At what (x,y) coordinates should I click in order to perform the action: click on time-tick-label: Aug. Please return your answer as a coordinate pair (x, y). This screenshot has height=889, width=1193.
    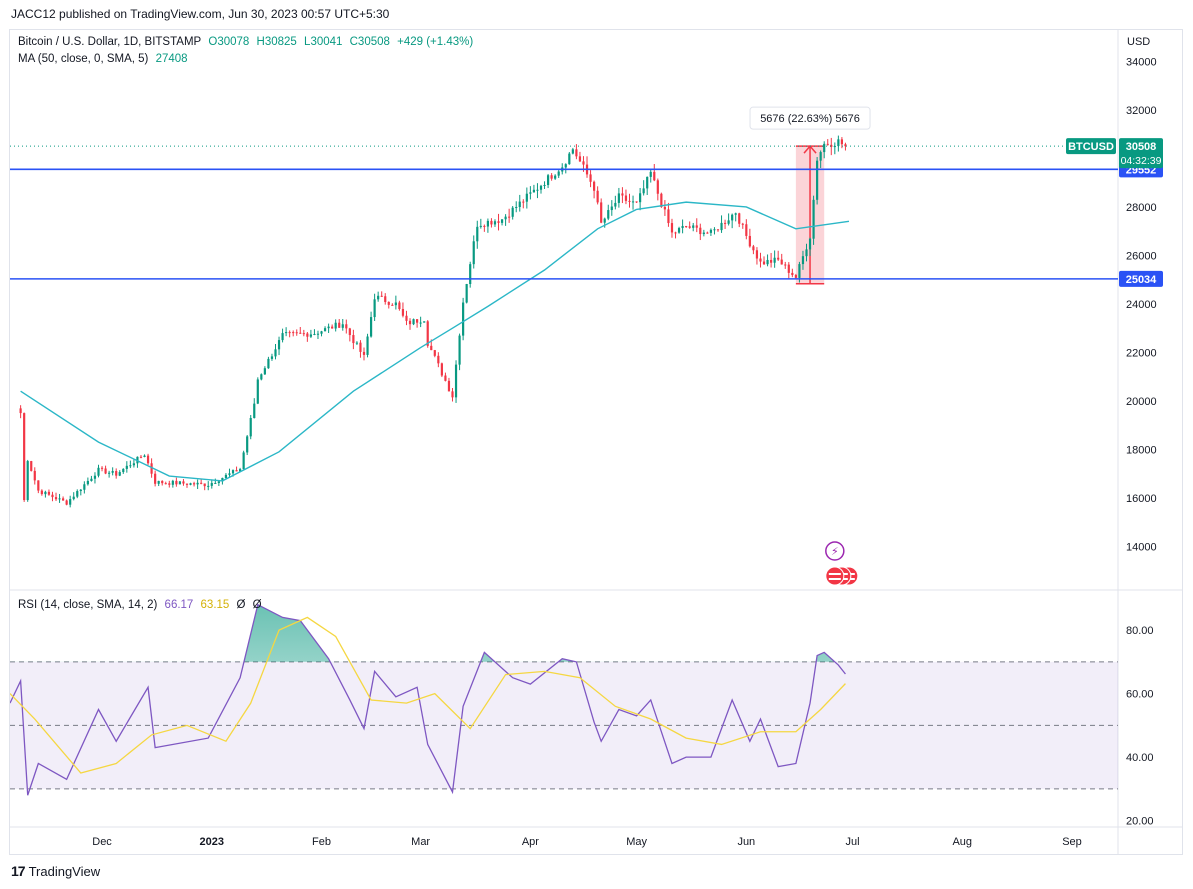
    Looking at the image, I should click on (962, 842).